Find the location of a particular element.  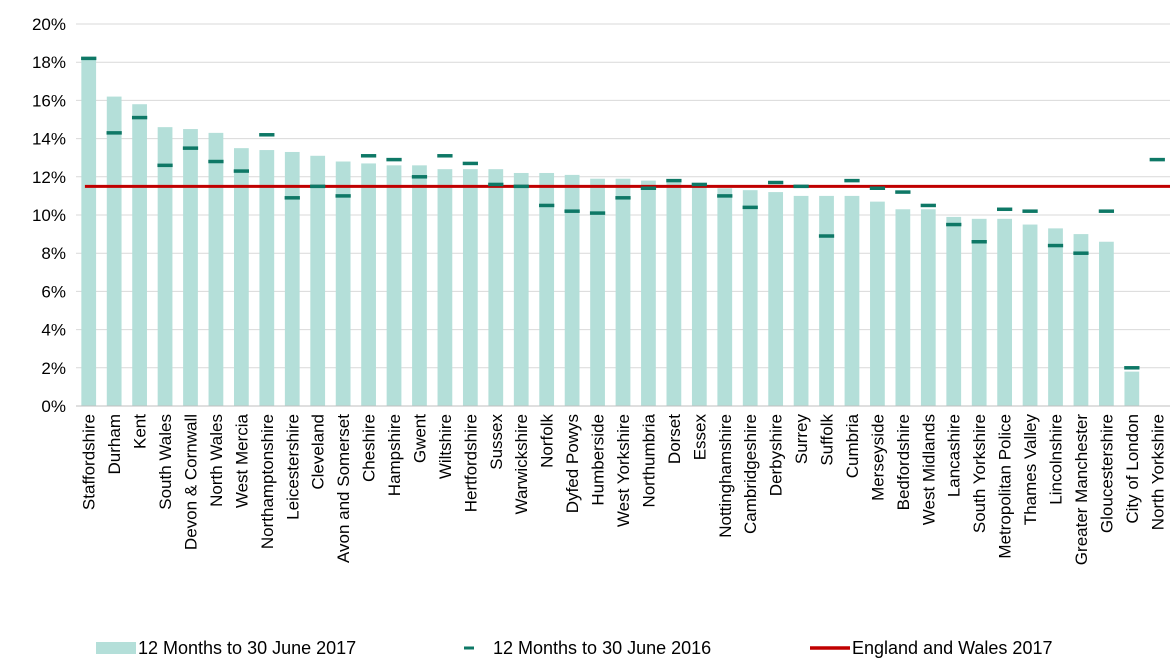

x-tick-label: Dyfed Powys is located at coordinates (572, 463).